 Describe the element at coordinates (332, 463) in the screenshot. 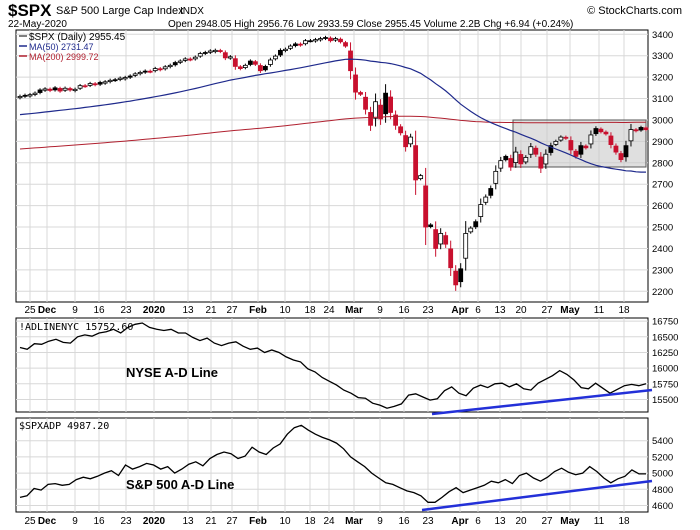

I see `spx-ad-line` at that location.